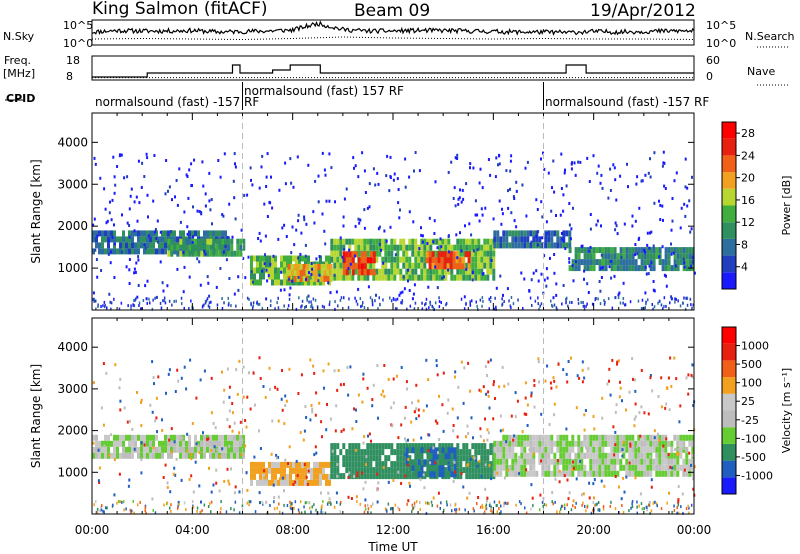 The height and width of the screenshot is (554, 800). What do you see at coordinates (748, 222) in the screenshot?
I see `power-colorbar-tick-label: 12` at bounding box center [748, 222].